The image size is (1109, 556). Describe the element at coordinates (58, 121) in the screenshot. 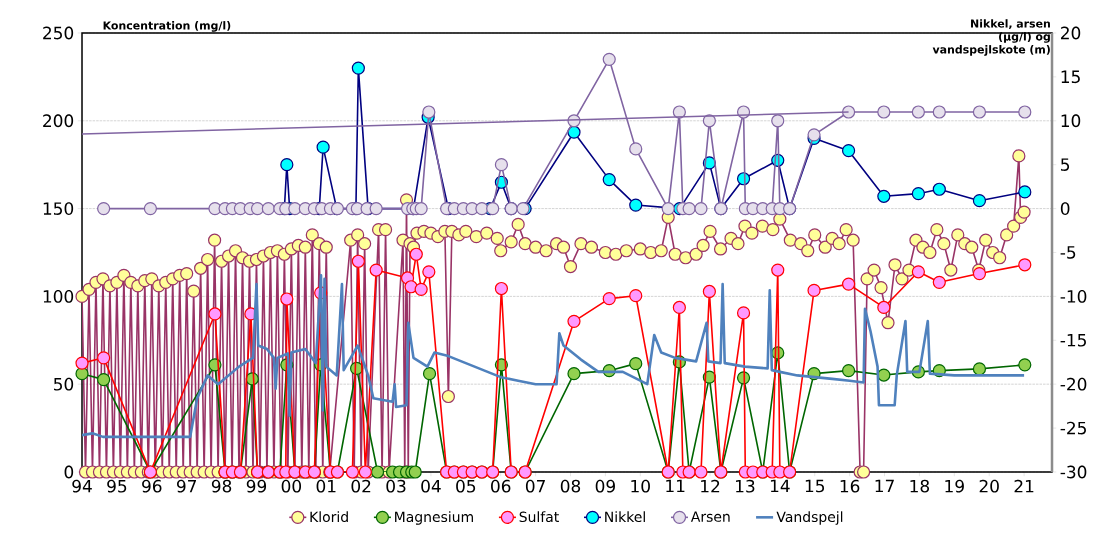

I see `y-tick-label: 200` at that location.